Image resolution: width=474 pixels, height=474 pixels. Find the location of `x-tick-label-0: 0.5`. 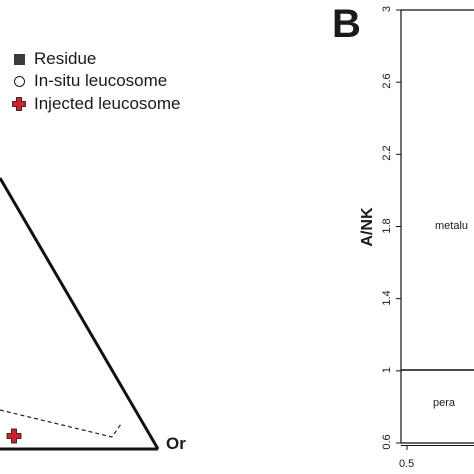

x-tick-label-0: 0.5 is located at coordinates (407, 464).